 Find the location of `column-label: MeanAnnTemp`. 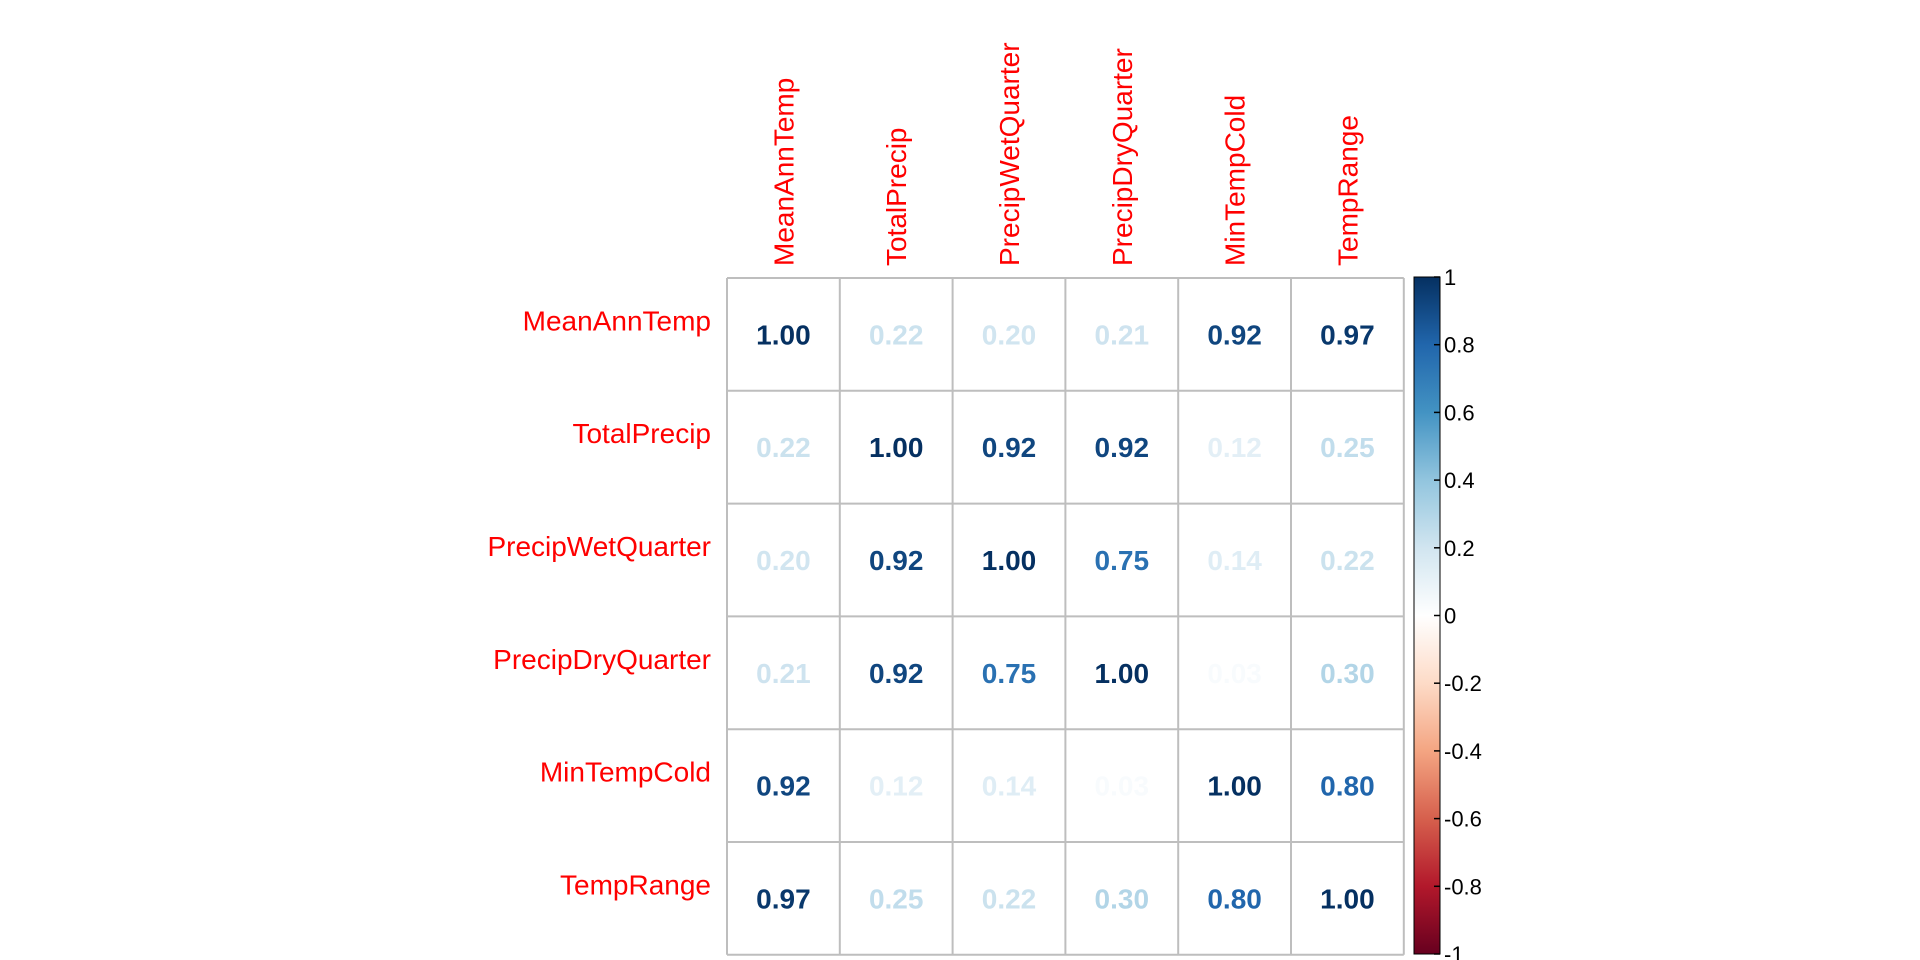

column-label: MeanAnnTemp is located at coordinates (783, 172).